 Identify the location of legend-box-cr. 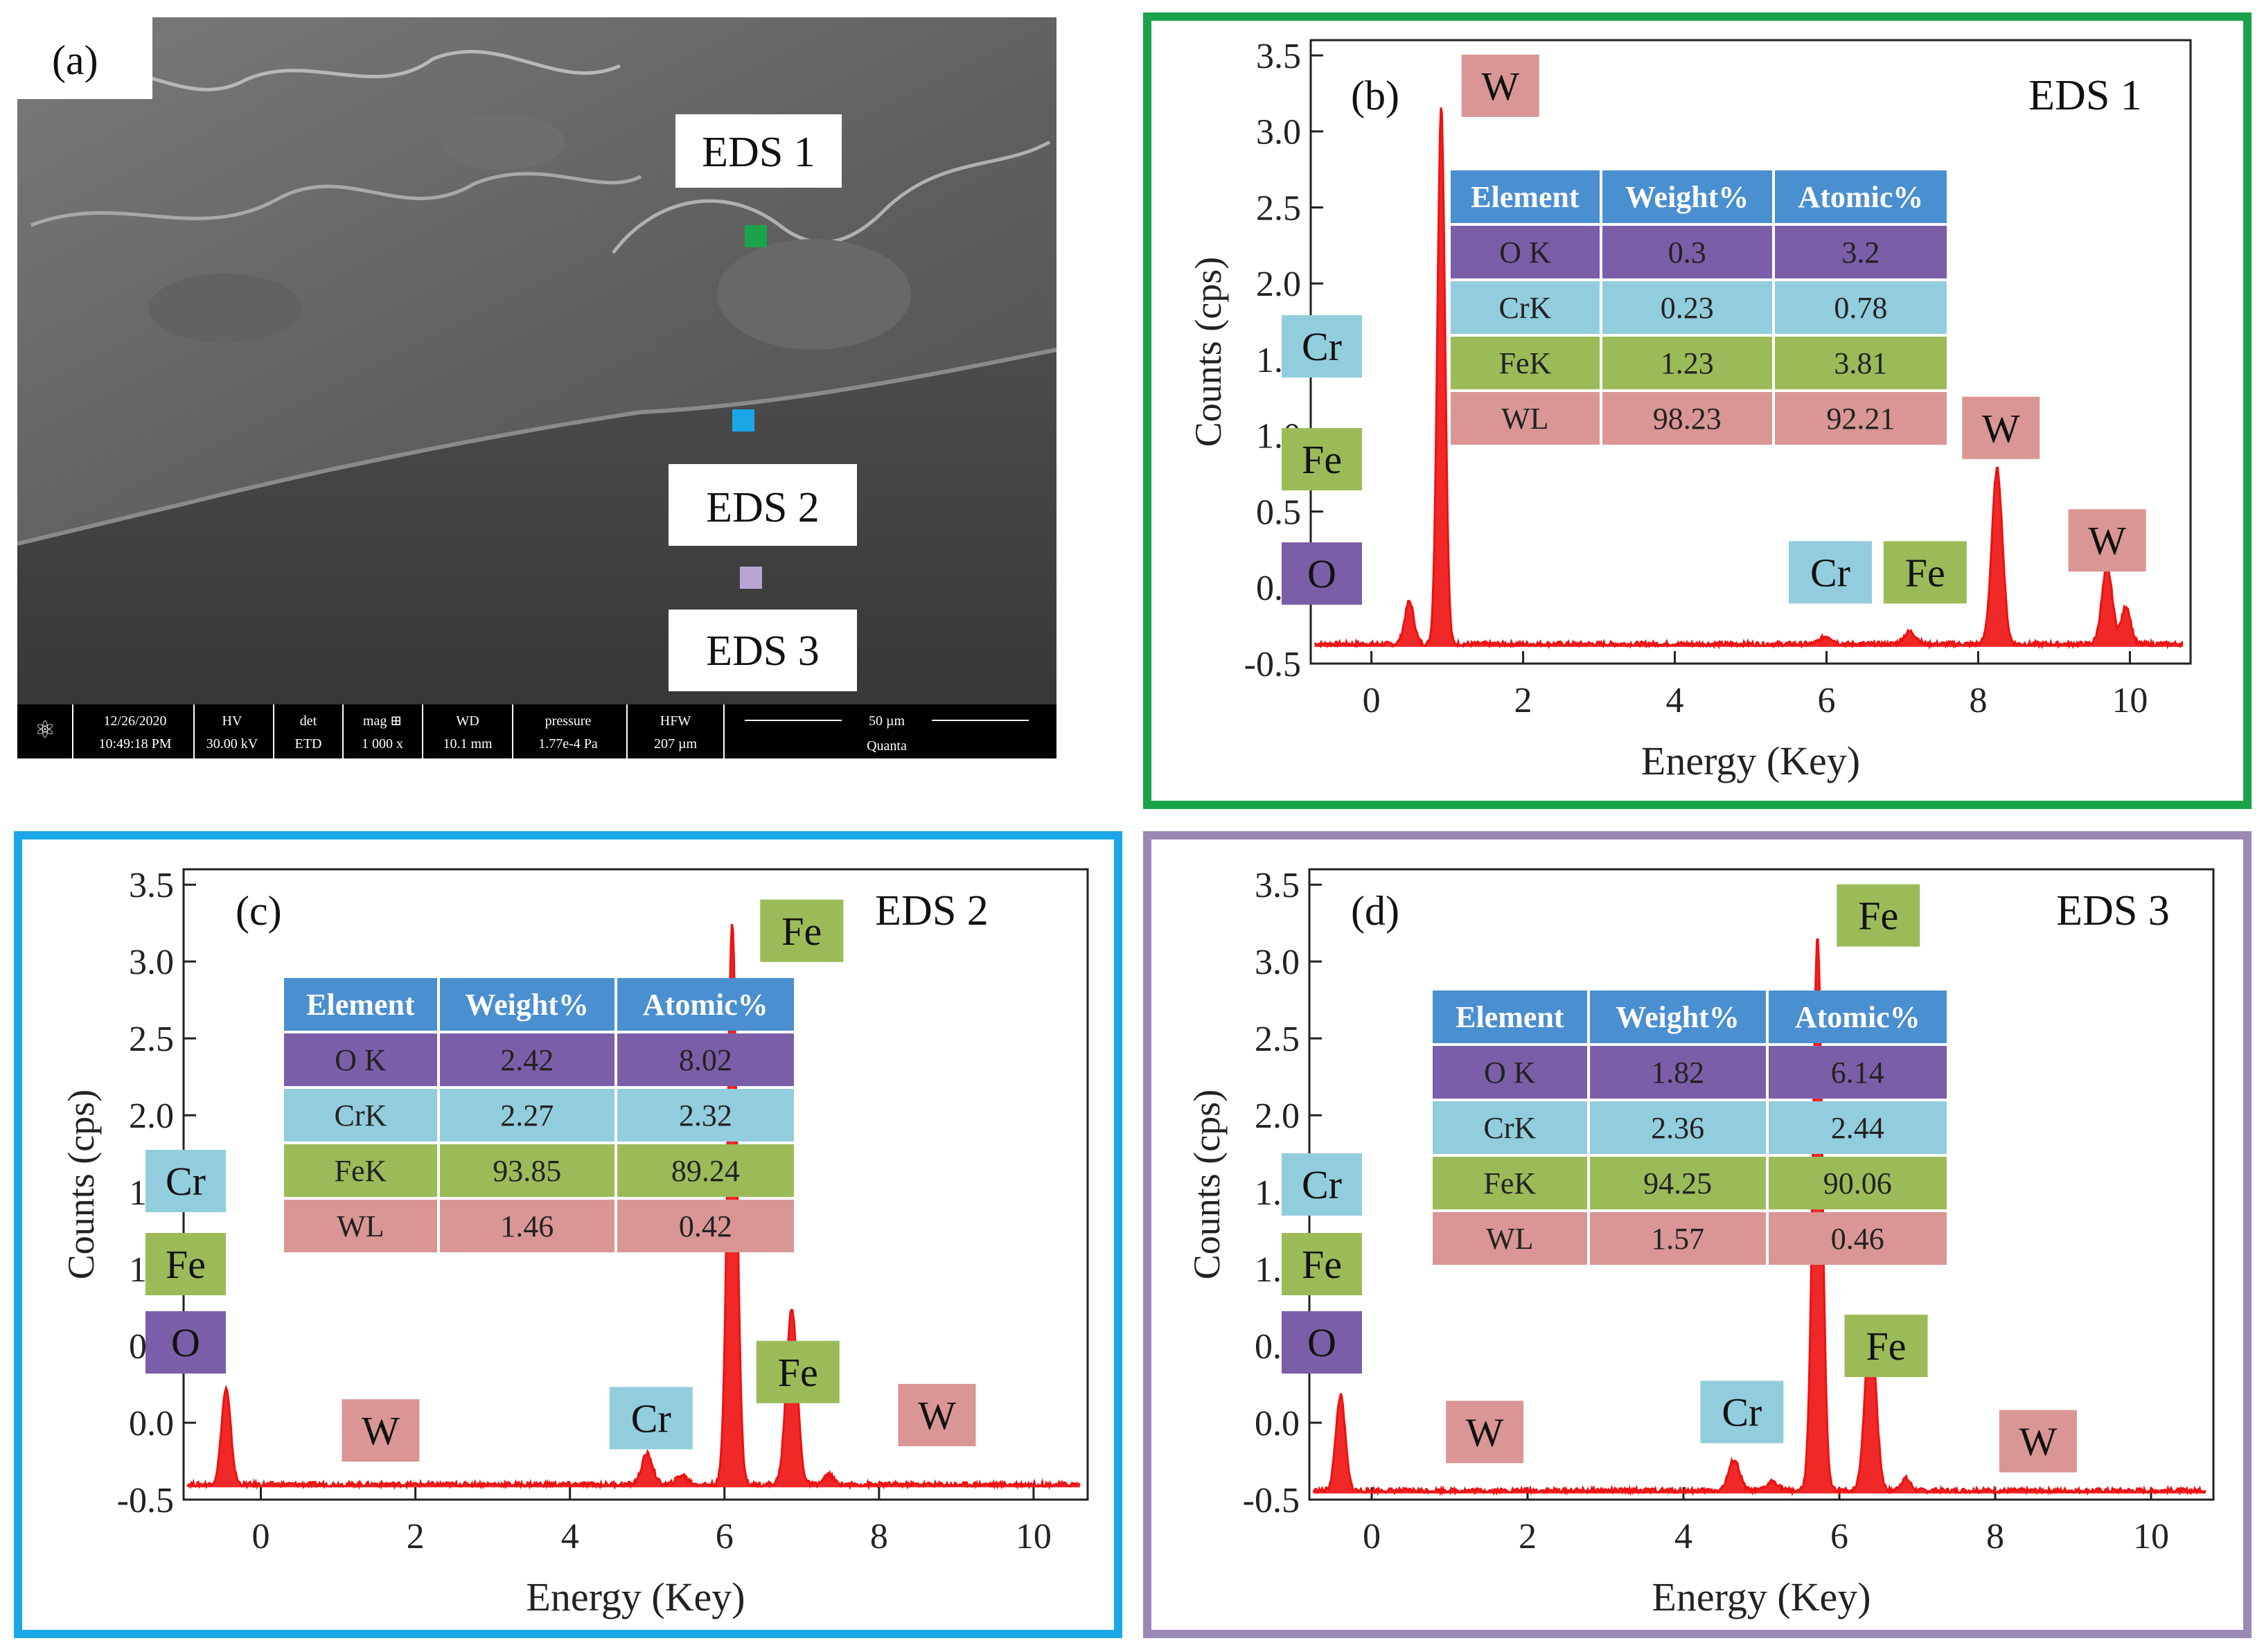
(1322, 346).